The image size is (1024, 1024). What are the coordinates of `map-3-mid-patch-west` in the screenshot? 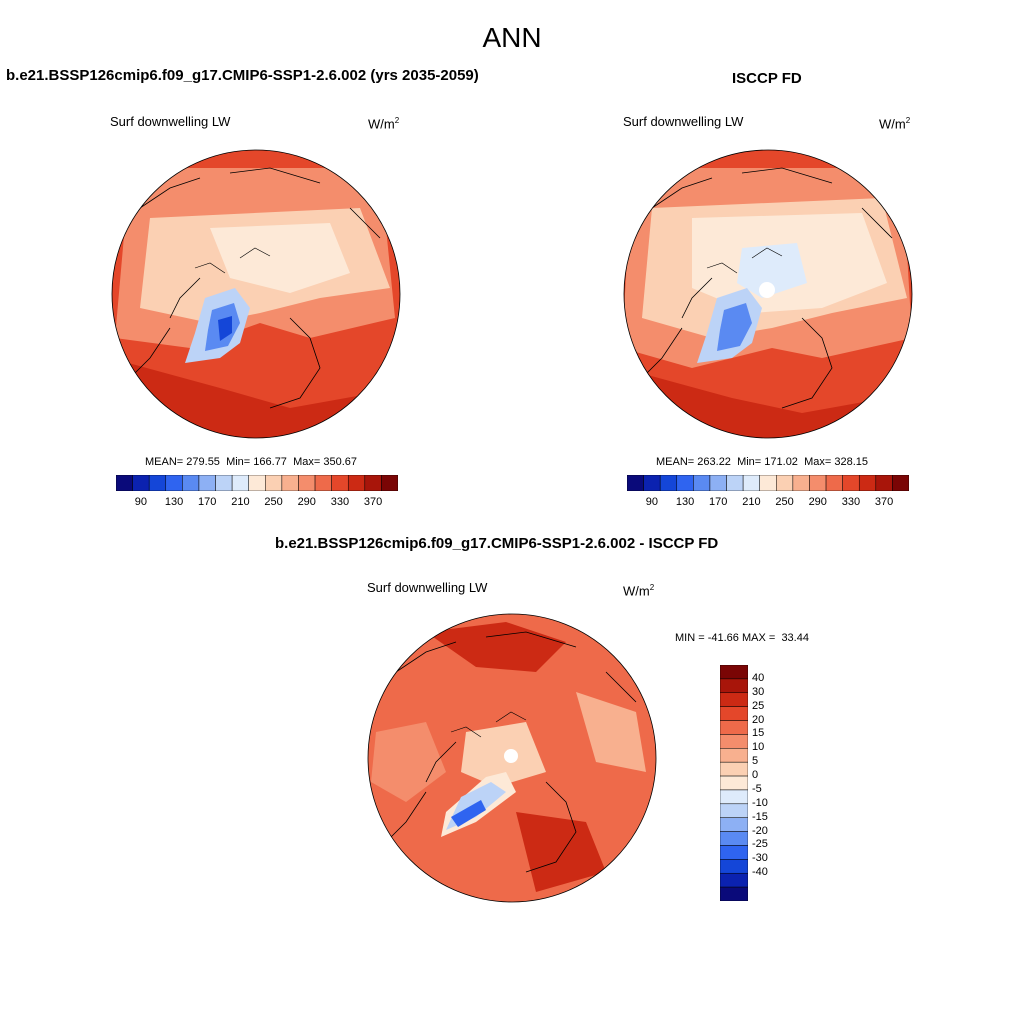 It's located at (408, 762).